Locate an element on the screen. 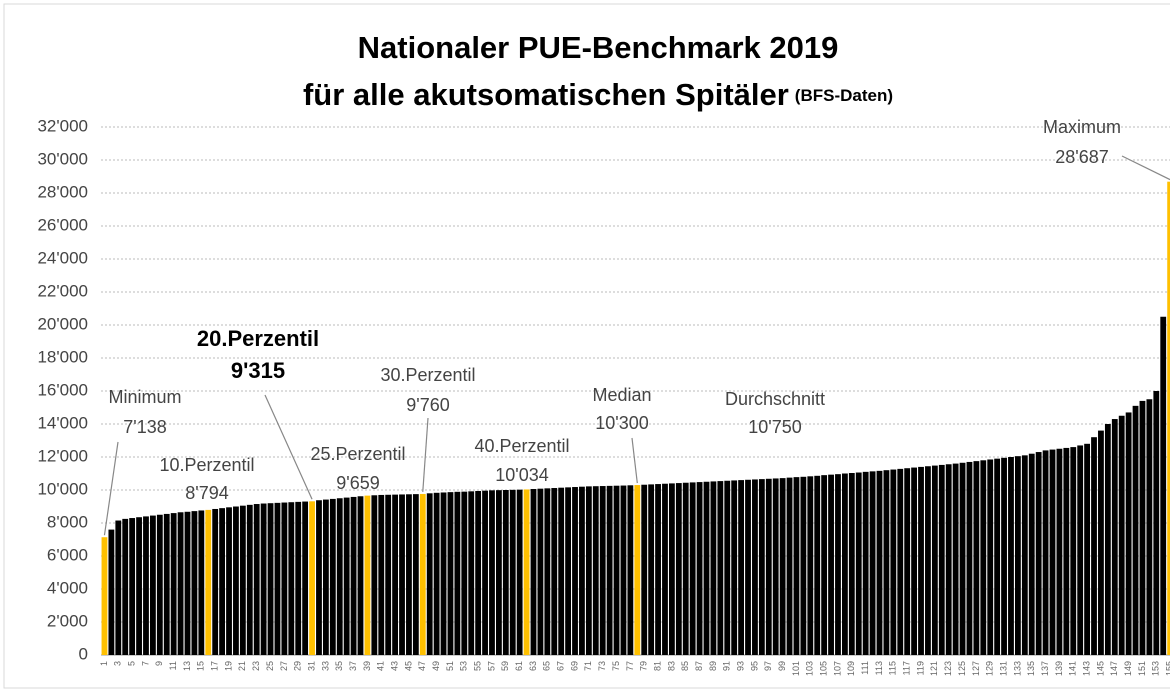 The height and width of the screenshot is (693, 1170). y-tick-label: 2'000 is located at coordinates (67, 620).